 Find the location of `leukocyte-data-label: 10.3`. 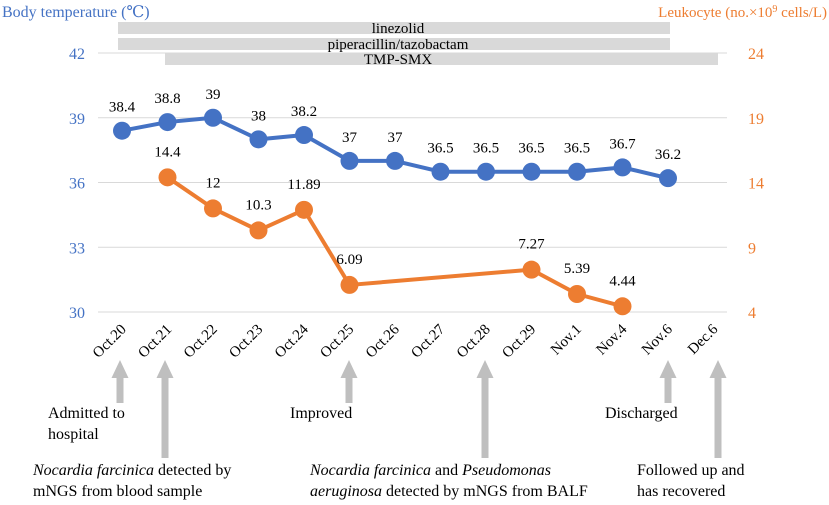

leukocyte-data-label: 10.3 is located at coordinates (258, 205).